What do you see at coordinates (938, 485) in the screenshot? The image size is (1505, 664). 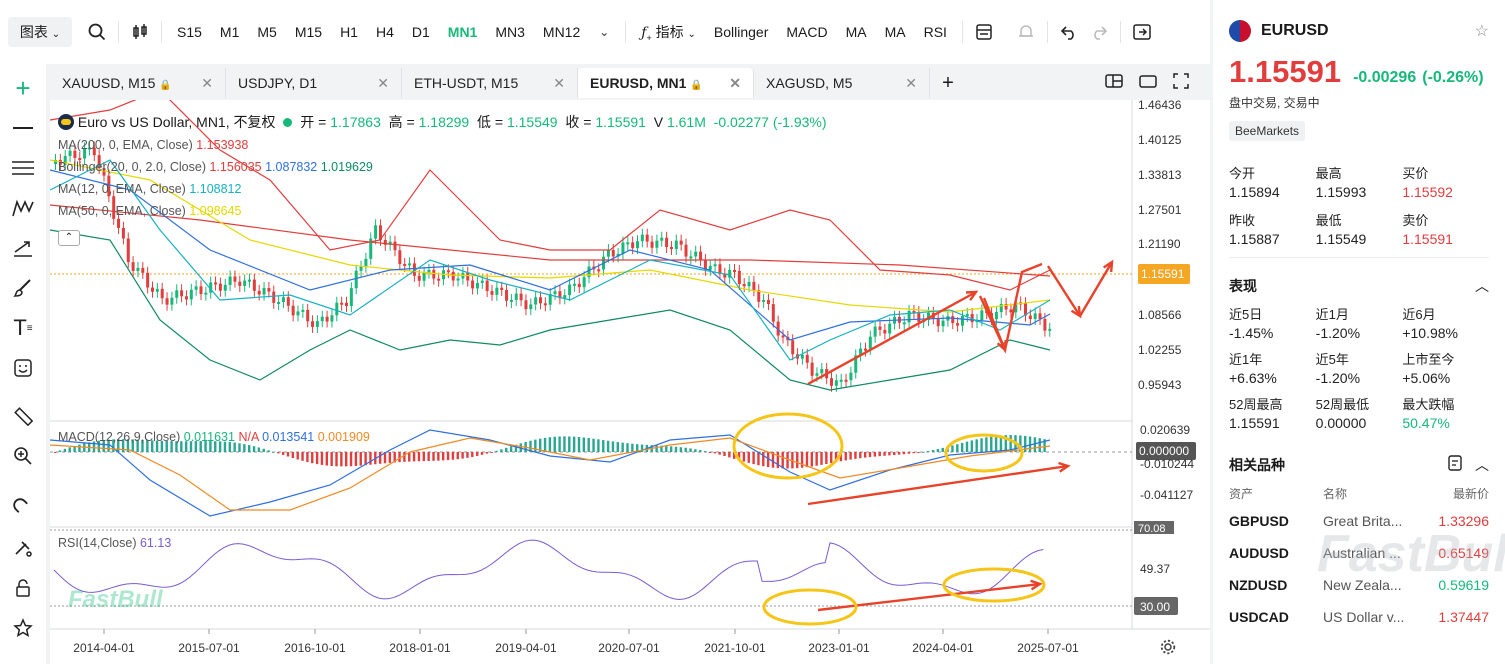 I see `annotation-macd-arrow` at bounding box center [938, 485].